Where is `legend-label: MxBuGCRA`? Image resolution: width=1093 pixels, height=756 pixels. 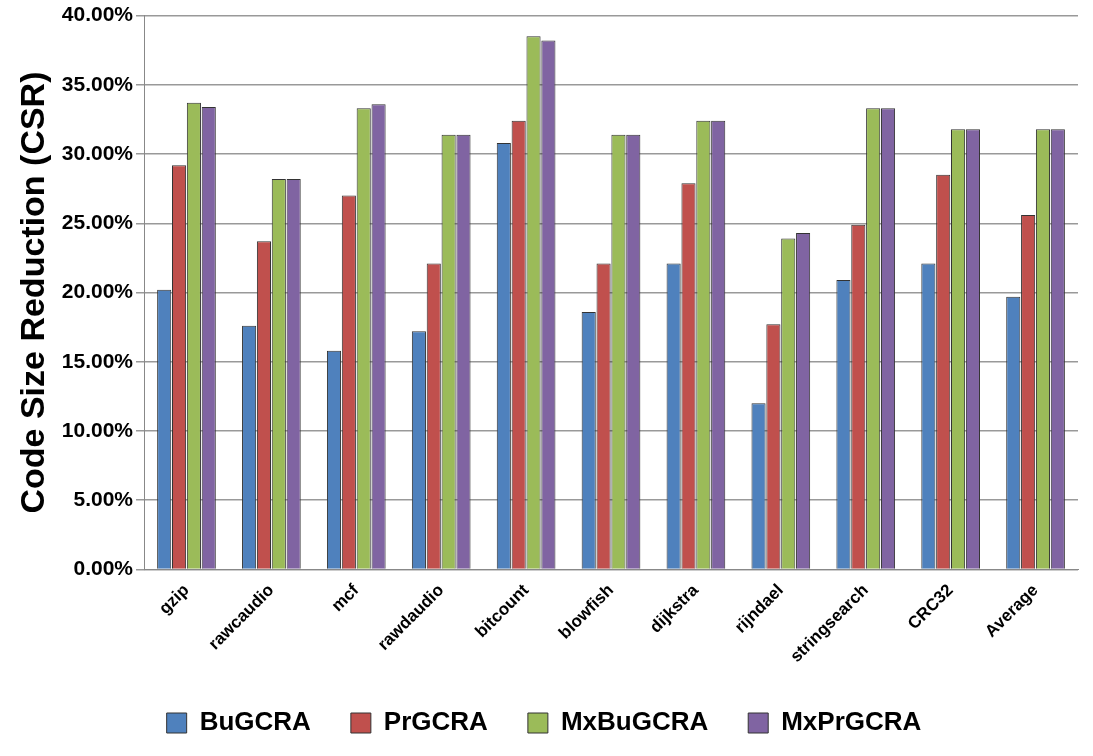 legend-label: MxBuGCRA is located at coordinates (634, 721).